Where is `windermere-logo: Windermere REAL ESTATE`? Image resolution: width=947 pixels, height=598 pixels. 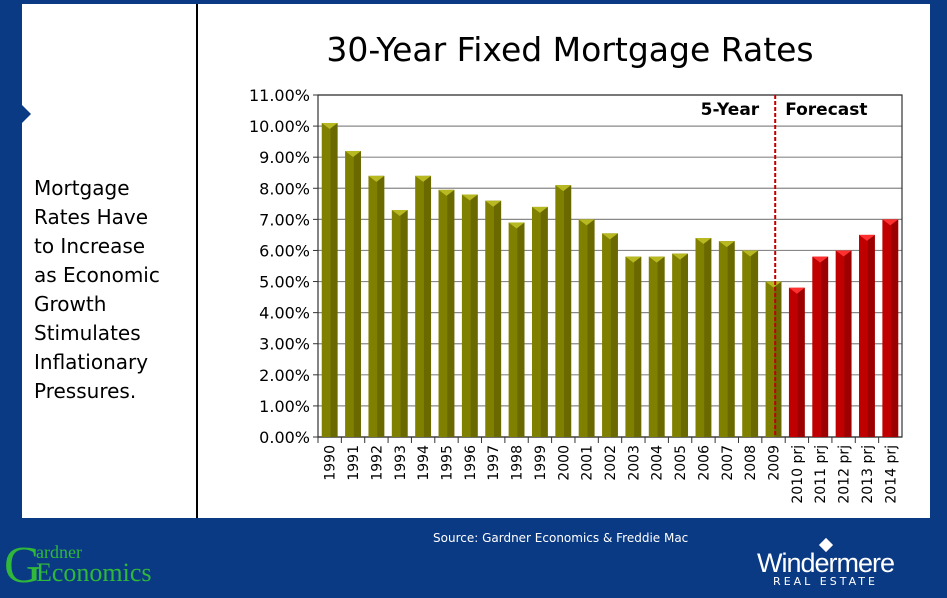
windermere-logo: Windermere REAL ESTATE is located at coordinates (825, 562).